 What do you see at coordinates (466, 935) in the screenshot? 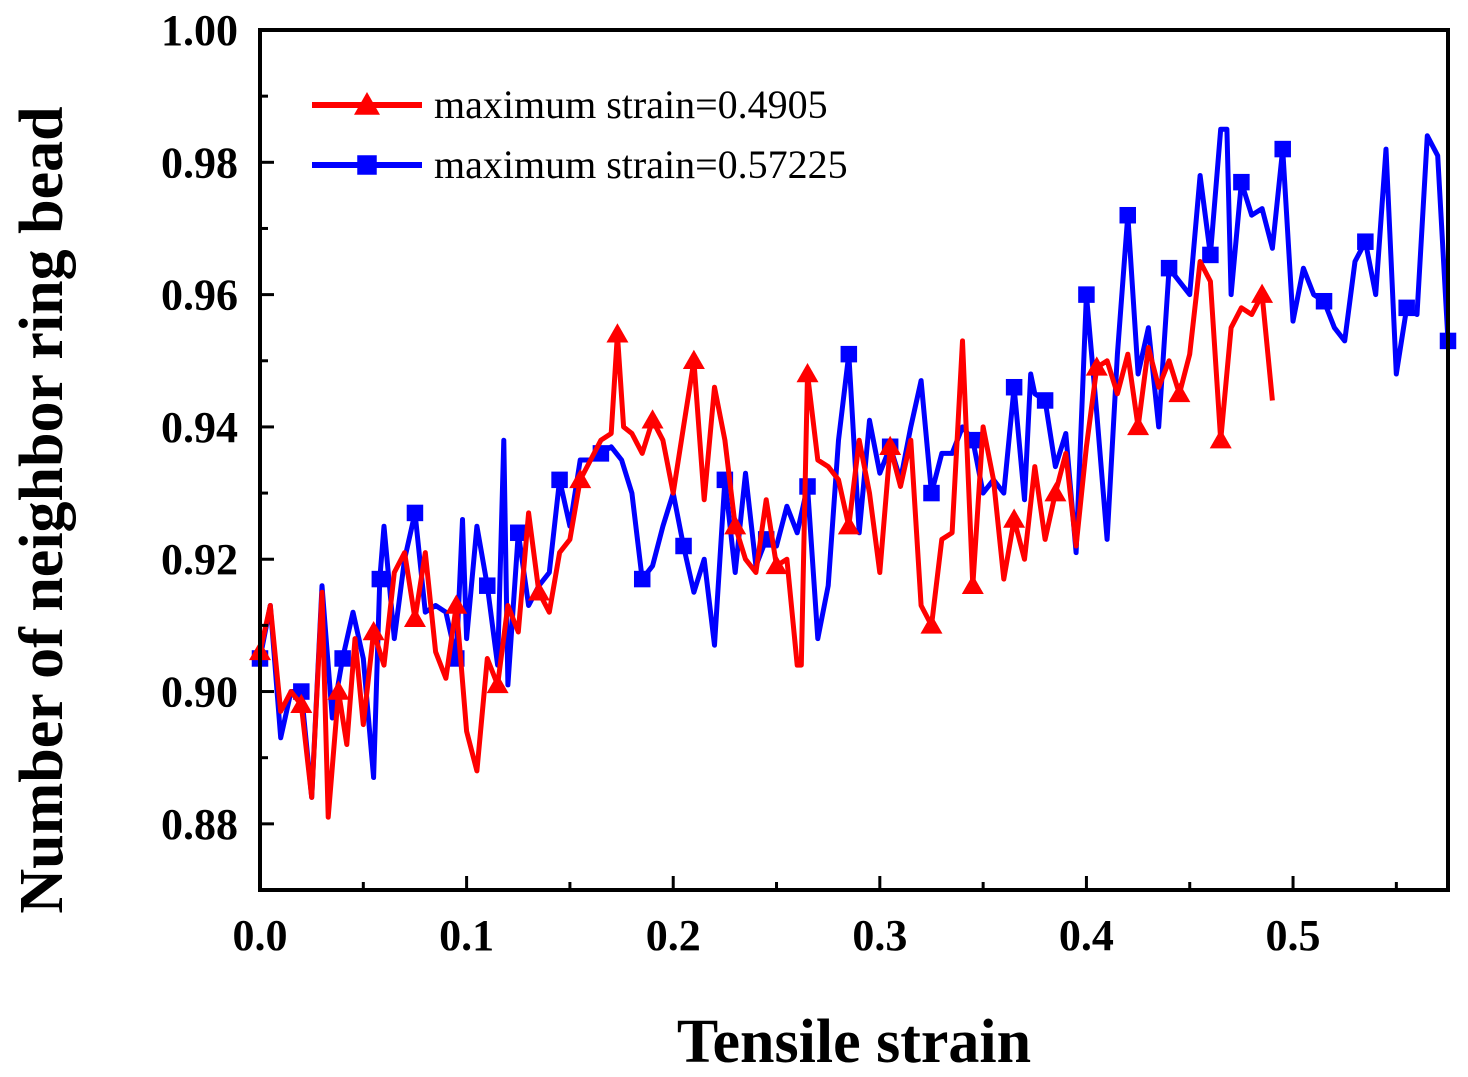
I see `x-tick-label: 0.1` at bounding box center [466, 935].